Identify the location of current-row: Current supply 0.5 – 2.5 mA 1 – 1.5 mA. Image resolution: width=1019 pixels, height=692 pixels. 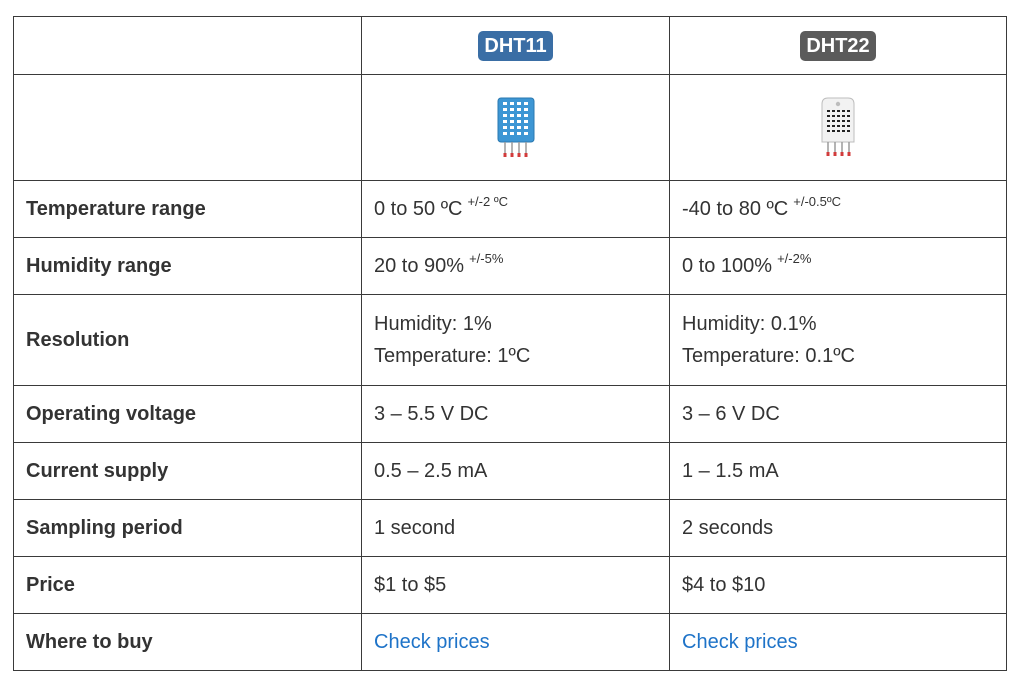
(510, 471).